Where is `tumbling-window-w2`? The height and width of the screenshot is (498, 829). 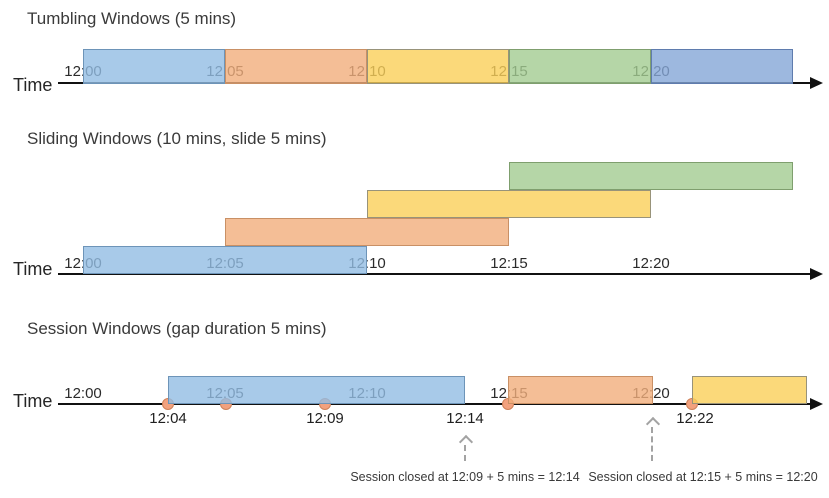
tumbling-window-w2 is located at coordinates (296, 66).